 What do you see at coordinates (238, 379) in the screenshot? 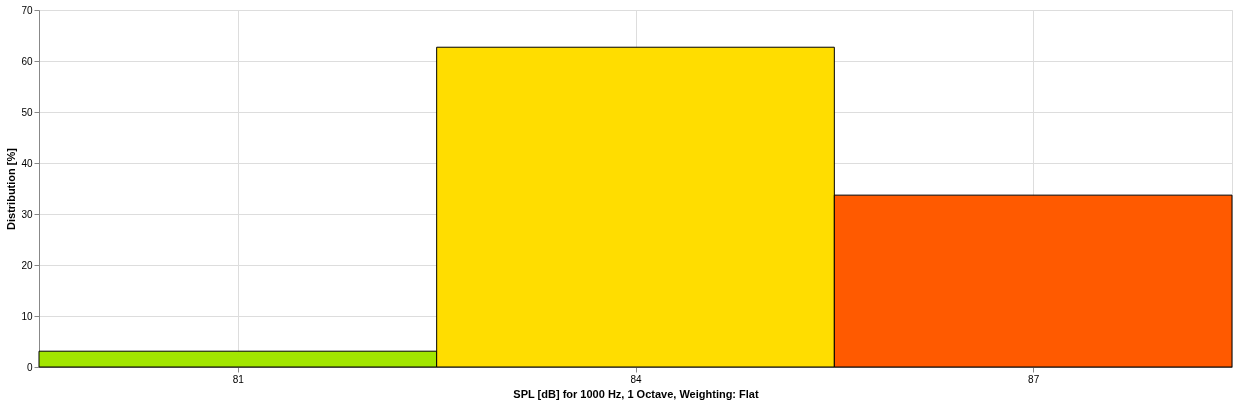
I see `x-tick-label: 81` at bounding box center [238, 379].